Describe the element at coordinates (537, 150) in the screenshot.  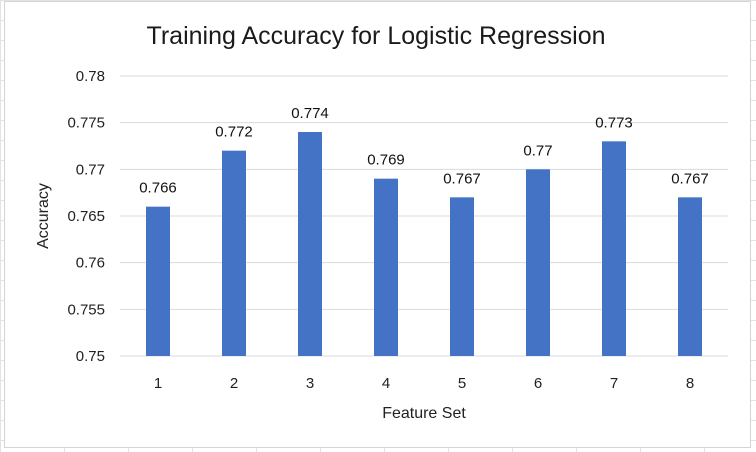
I see `data-label: 0.77` at that location.